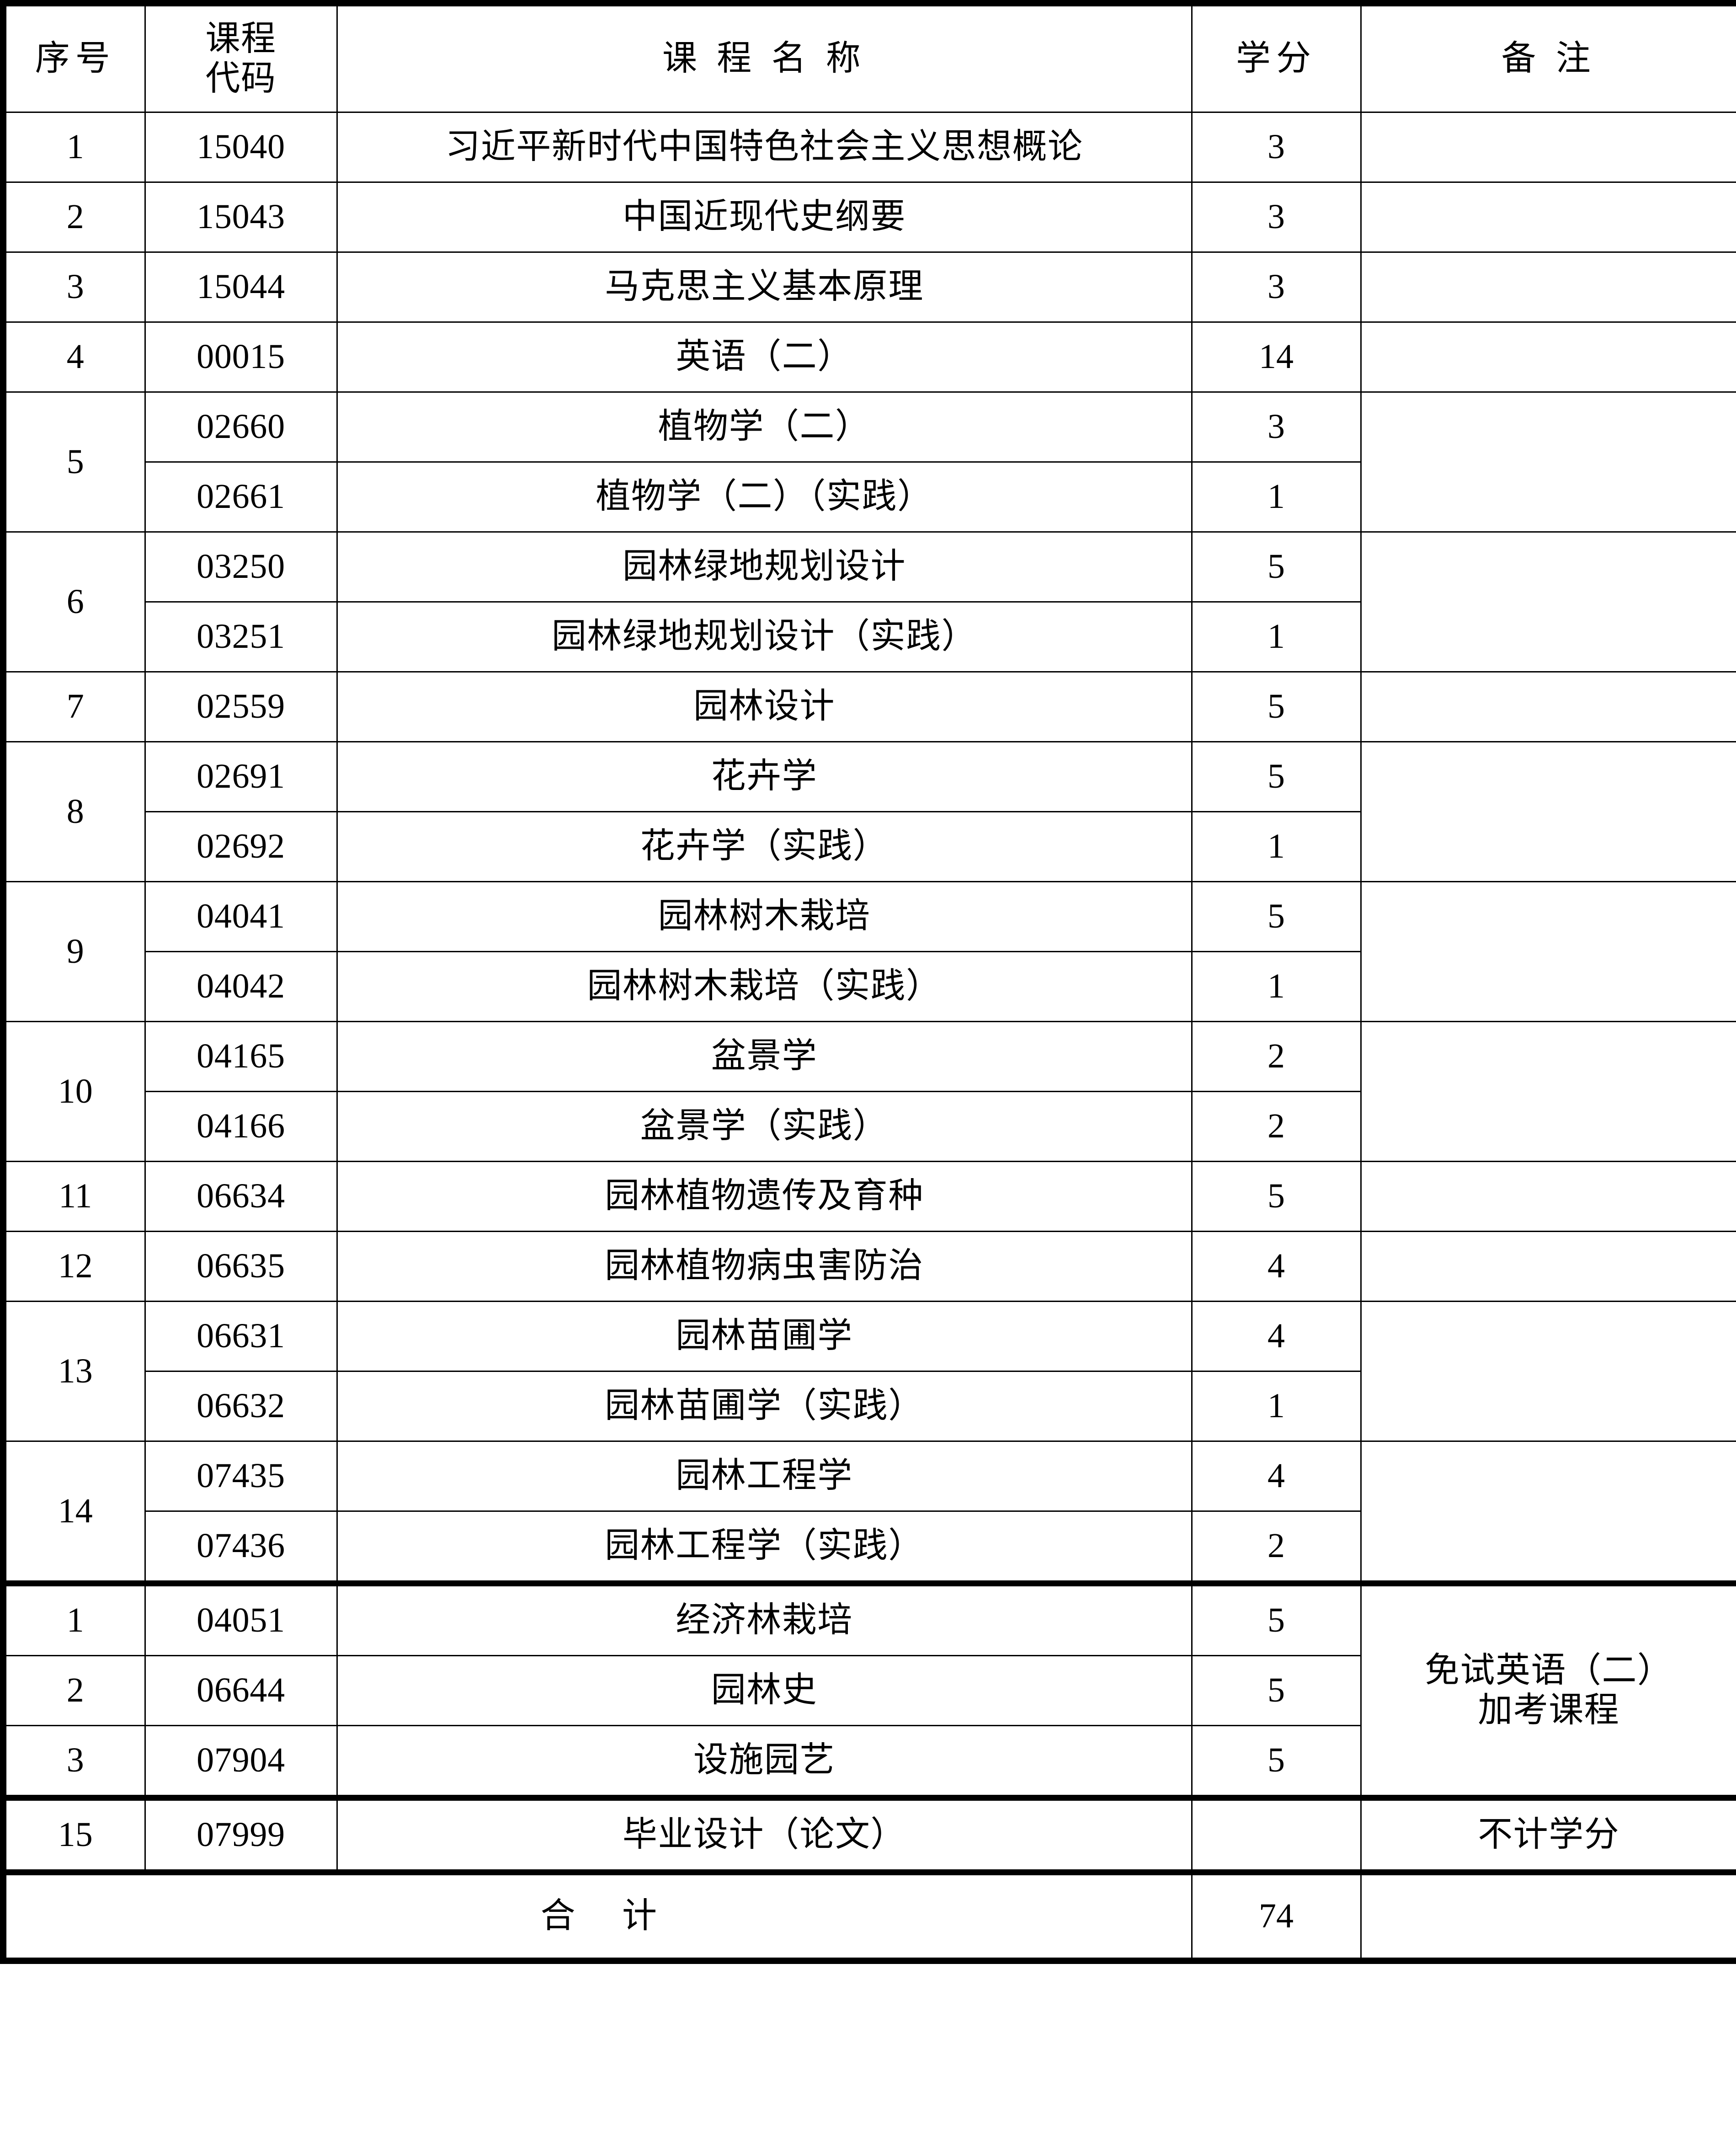 This screenshot has height=2129, width=1736. I want to click on table-row: 3 07904 设施园艺 5, so click(868, 1762).